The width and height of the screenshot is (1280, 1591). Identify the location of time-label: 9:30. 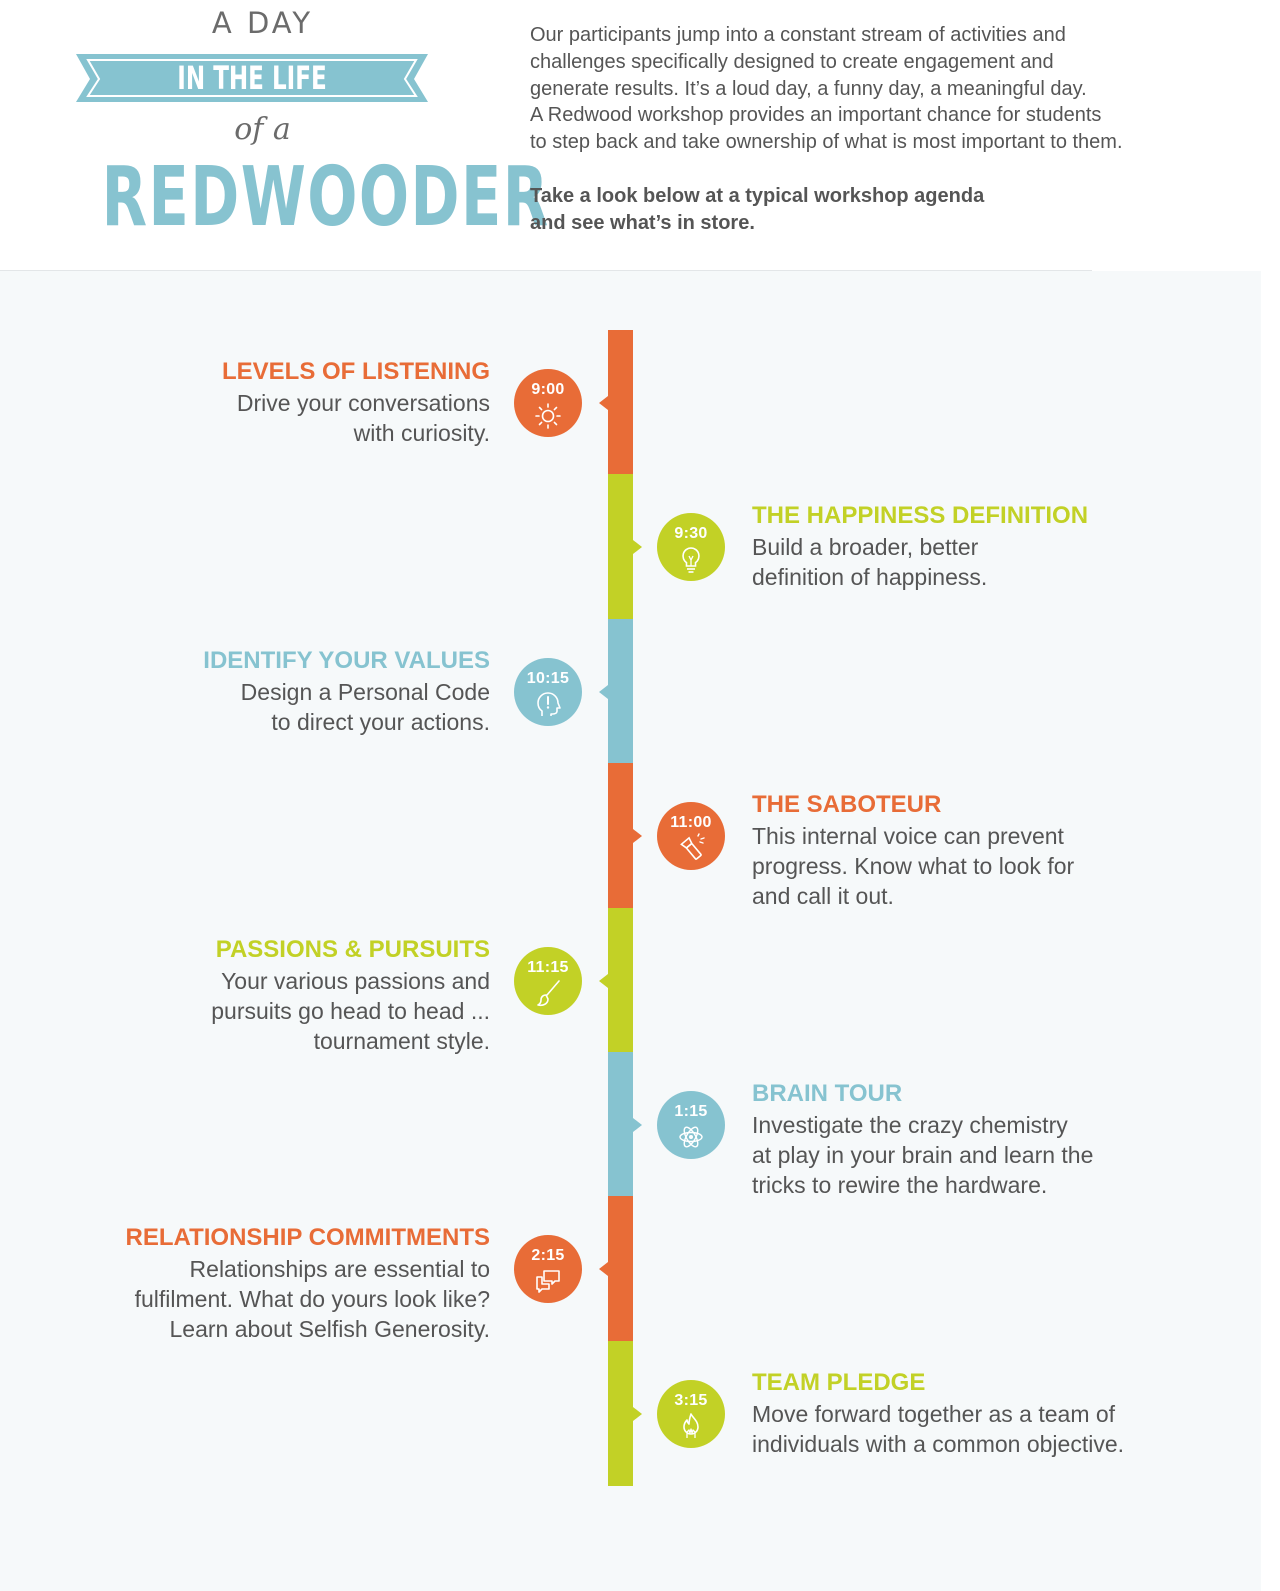
(691, 534).